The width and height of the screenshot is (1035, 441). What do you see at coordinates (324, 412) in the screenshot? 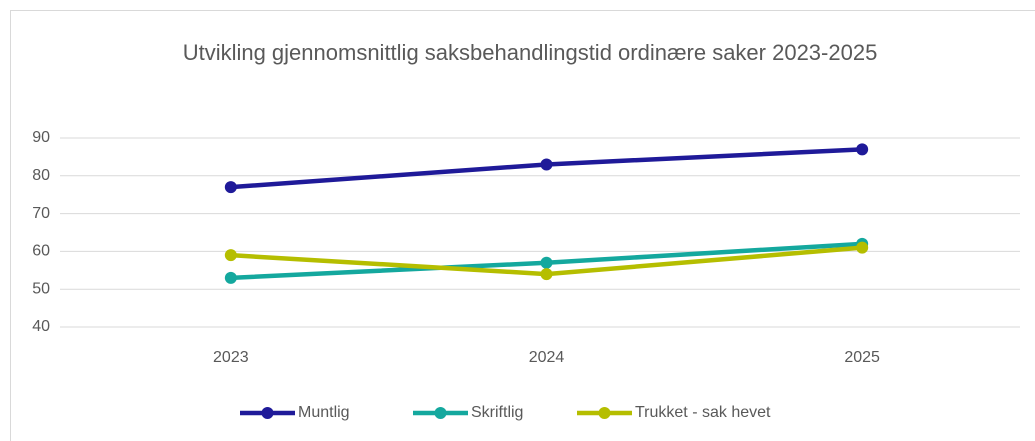
I see `legend-label: Muntlig` at bounding box center [324, 412].